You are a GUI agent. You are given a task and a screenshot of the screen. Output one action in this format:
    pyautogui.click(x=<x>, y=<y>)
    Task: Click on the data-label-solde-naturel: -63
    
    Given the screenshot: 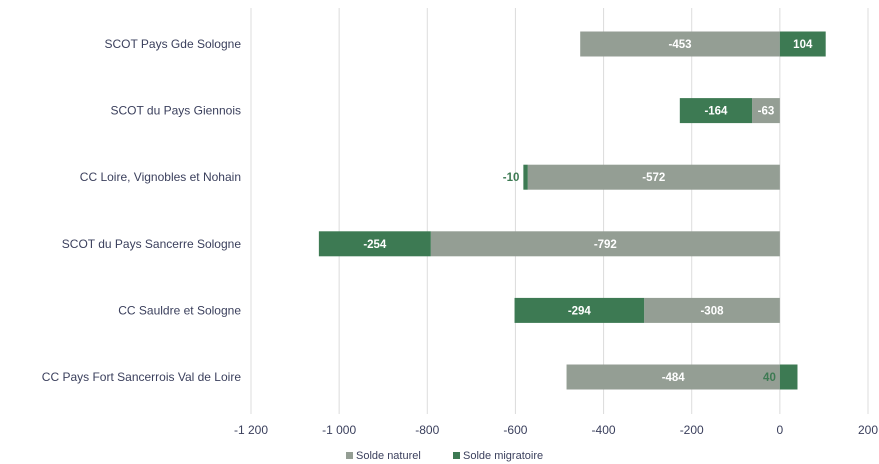 What is the action you would take?
    pyautogui.click(x=766, y=112)
    